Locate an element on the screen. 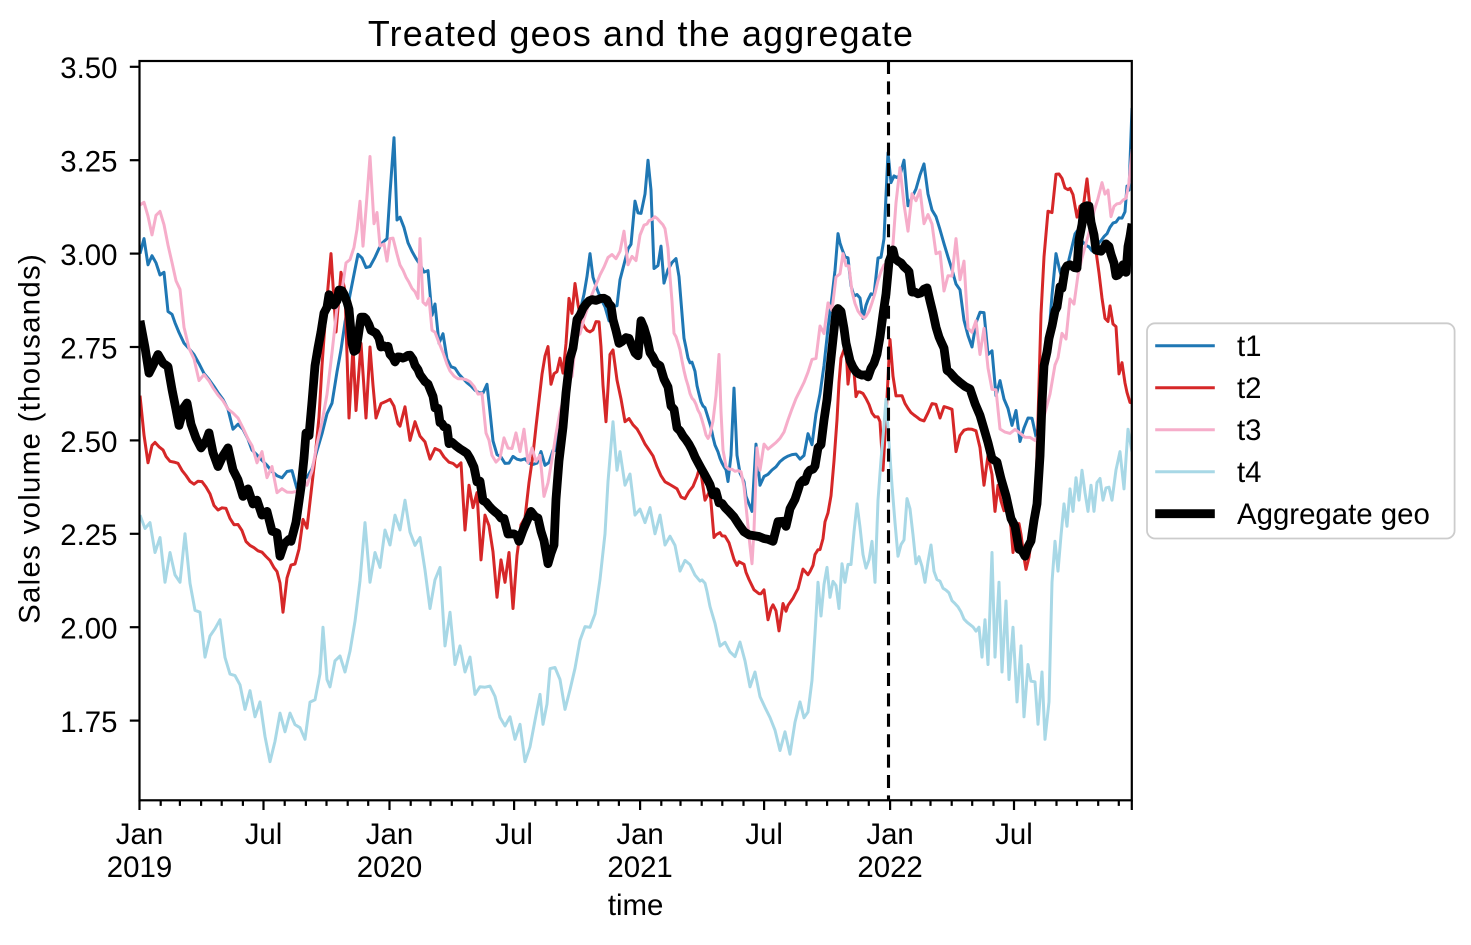  svg-text: t3 is located at coordinates (1249, 430).